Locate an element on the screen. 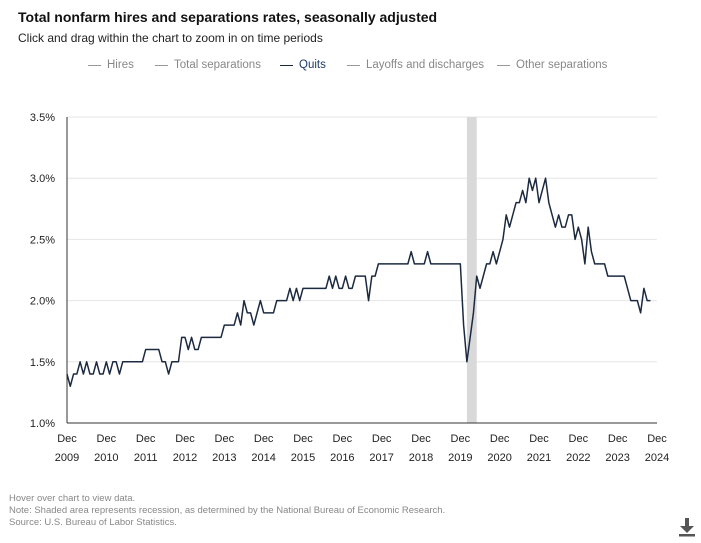  legend-item-other-separations: Other separations is located at coordinates (552, 65).